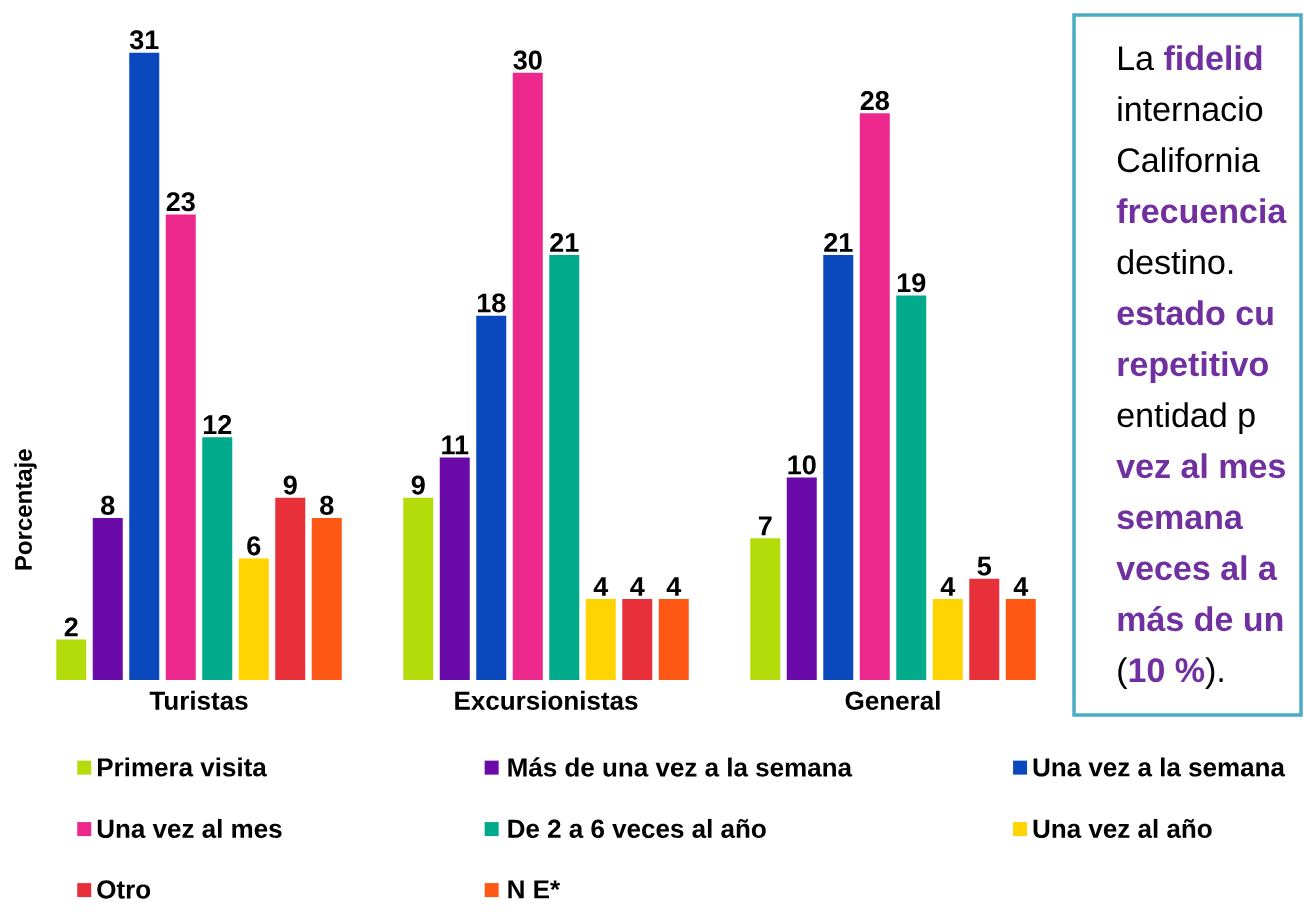 The image size is (1305, 912). Describe the element at coordinates (180, 202) in the screenshot. I see `data-label: 23` at that location.